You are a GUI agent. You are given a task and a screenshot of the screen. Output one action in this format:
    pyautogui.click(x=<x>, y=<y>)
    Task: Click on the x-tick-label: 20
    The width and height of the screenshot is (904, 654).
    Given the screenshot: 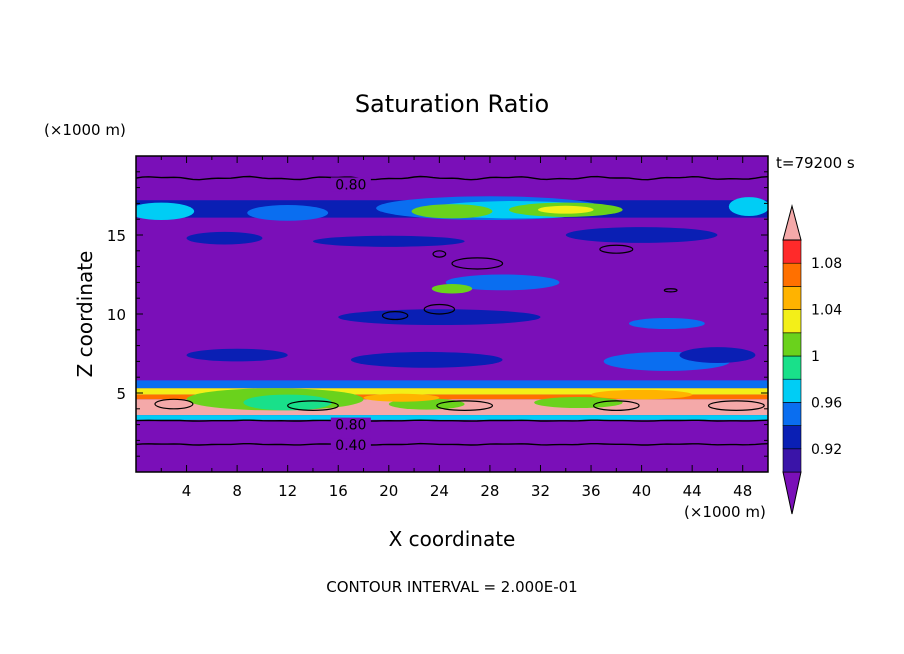 What is the action you would take?
    pyautogui.click(x=388, y=491)
    